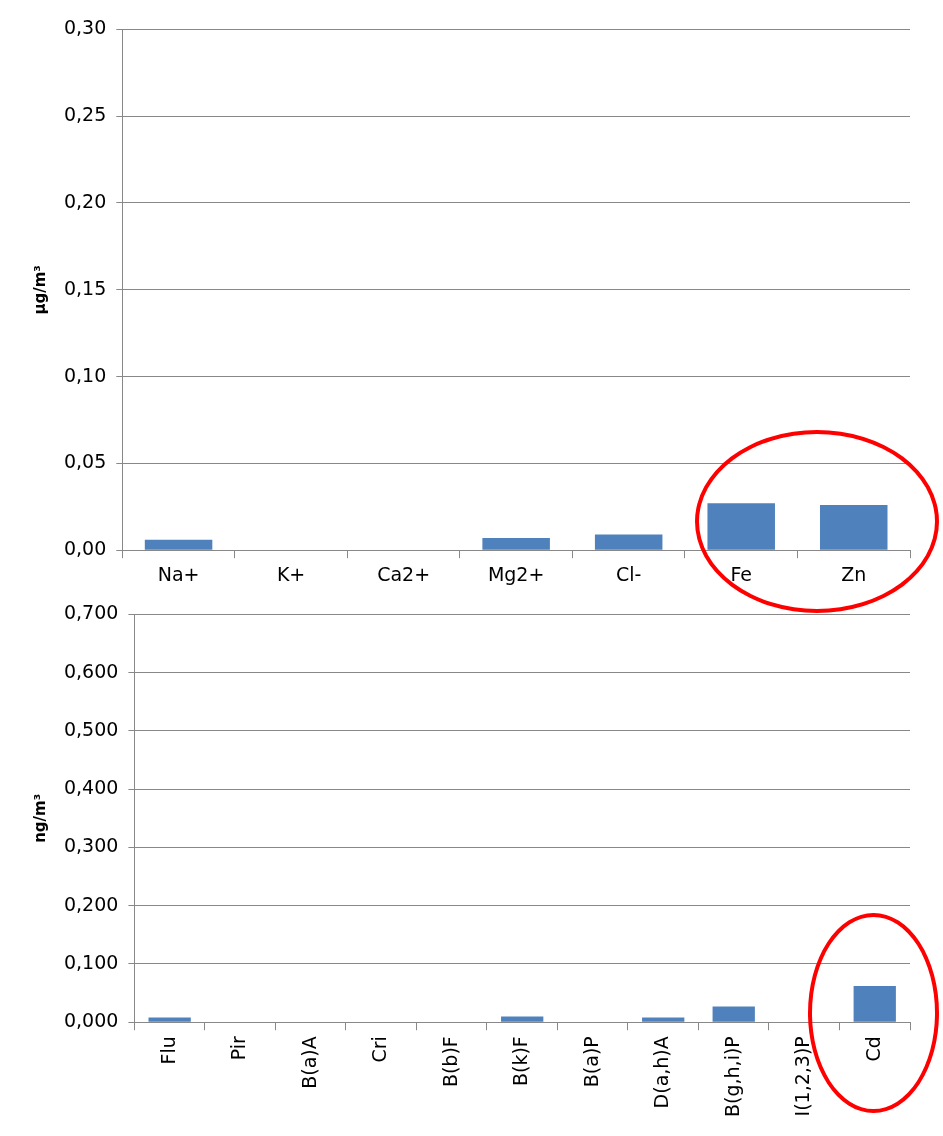  Describe the element at coordinates (85, 548) in the screenshot. I see `y-tick-label: 0,00` at that location.